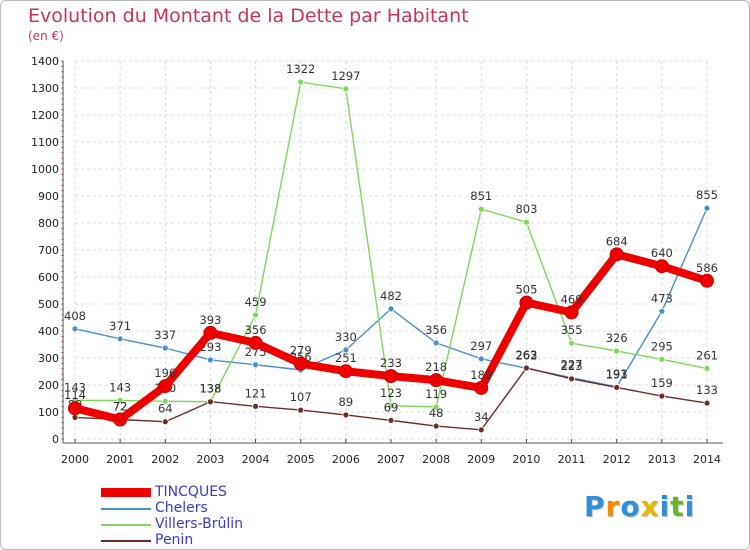  Describe the element at coordinates (630, 506) in the screenshot. I see `logo-letter: o` at that location.